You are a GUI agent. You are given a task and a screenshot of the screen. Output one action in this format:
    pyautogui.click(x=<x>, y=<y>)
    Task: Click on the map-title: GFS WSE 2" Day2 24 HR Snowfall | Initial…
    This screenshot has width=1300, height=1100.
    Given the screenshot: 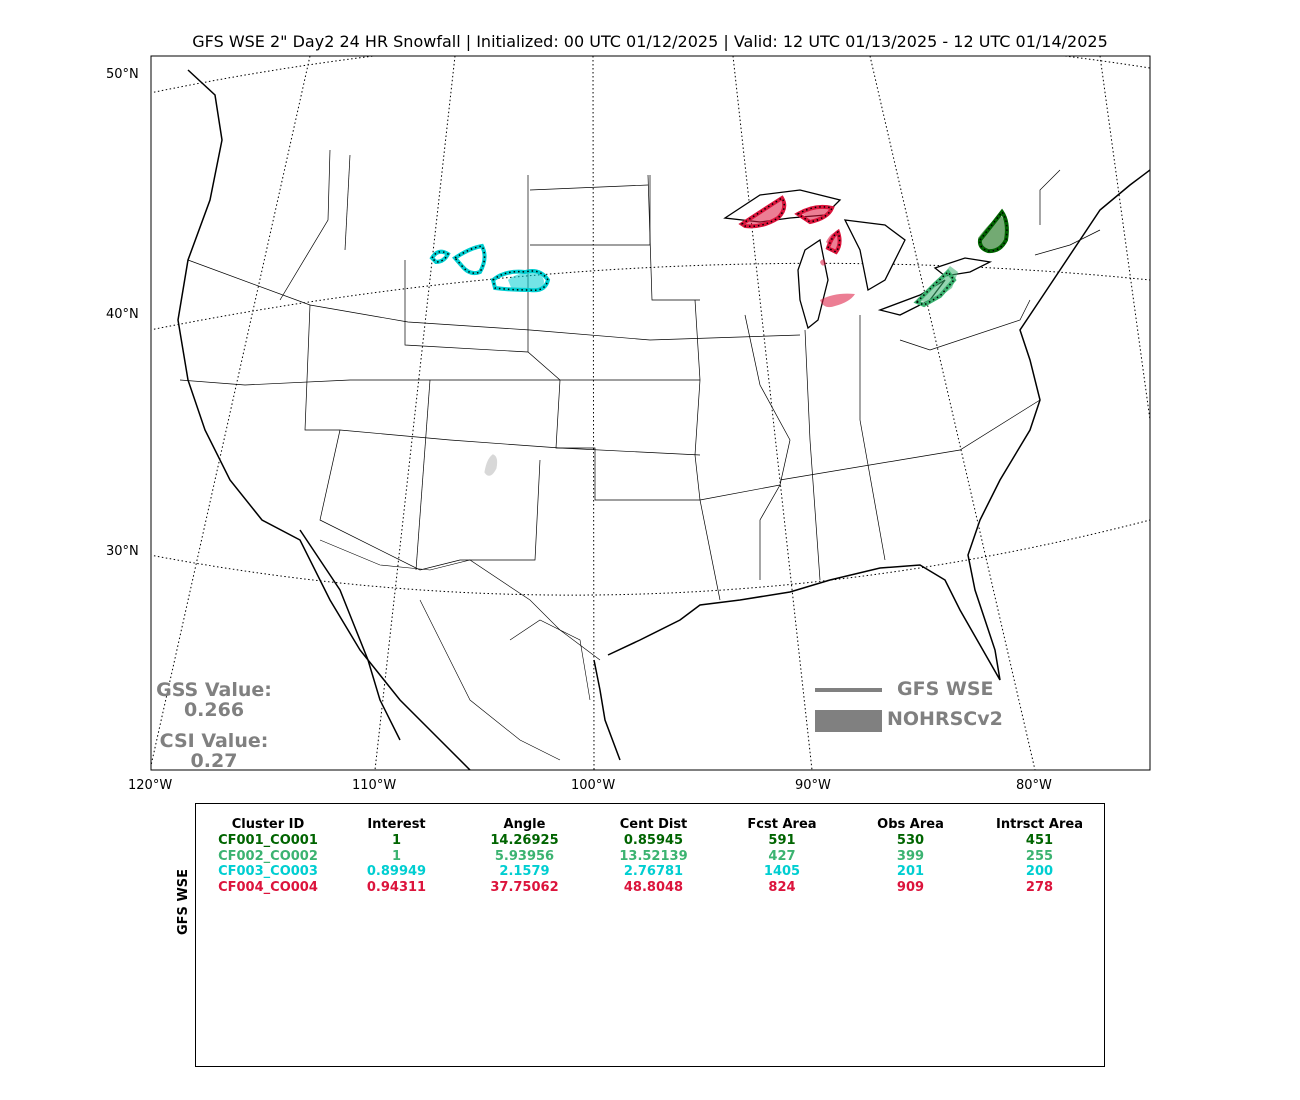 What is the action you would take?
    pyautogui.click(x=650, y=41)
    